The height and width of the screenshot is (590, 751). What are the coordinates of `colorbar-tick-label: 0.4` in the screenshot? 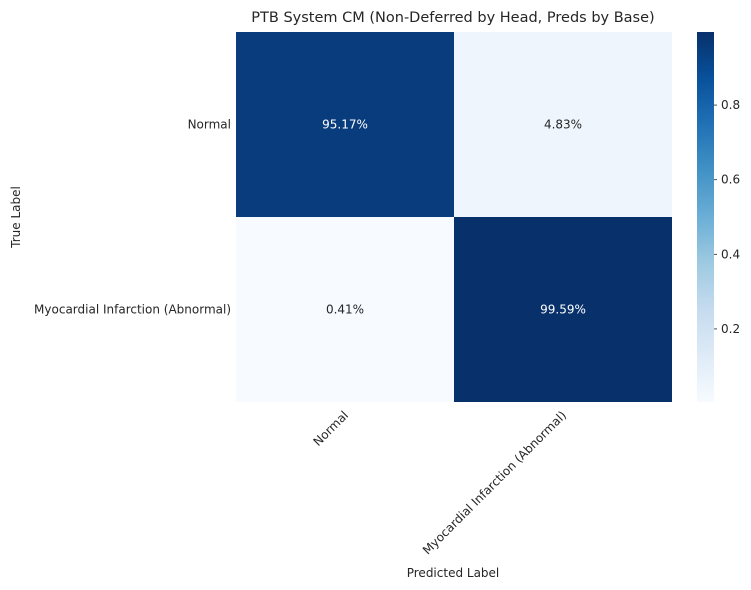 It's located at (730, 254).